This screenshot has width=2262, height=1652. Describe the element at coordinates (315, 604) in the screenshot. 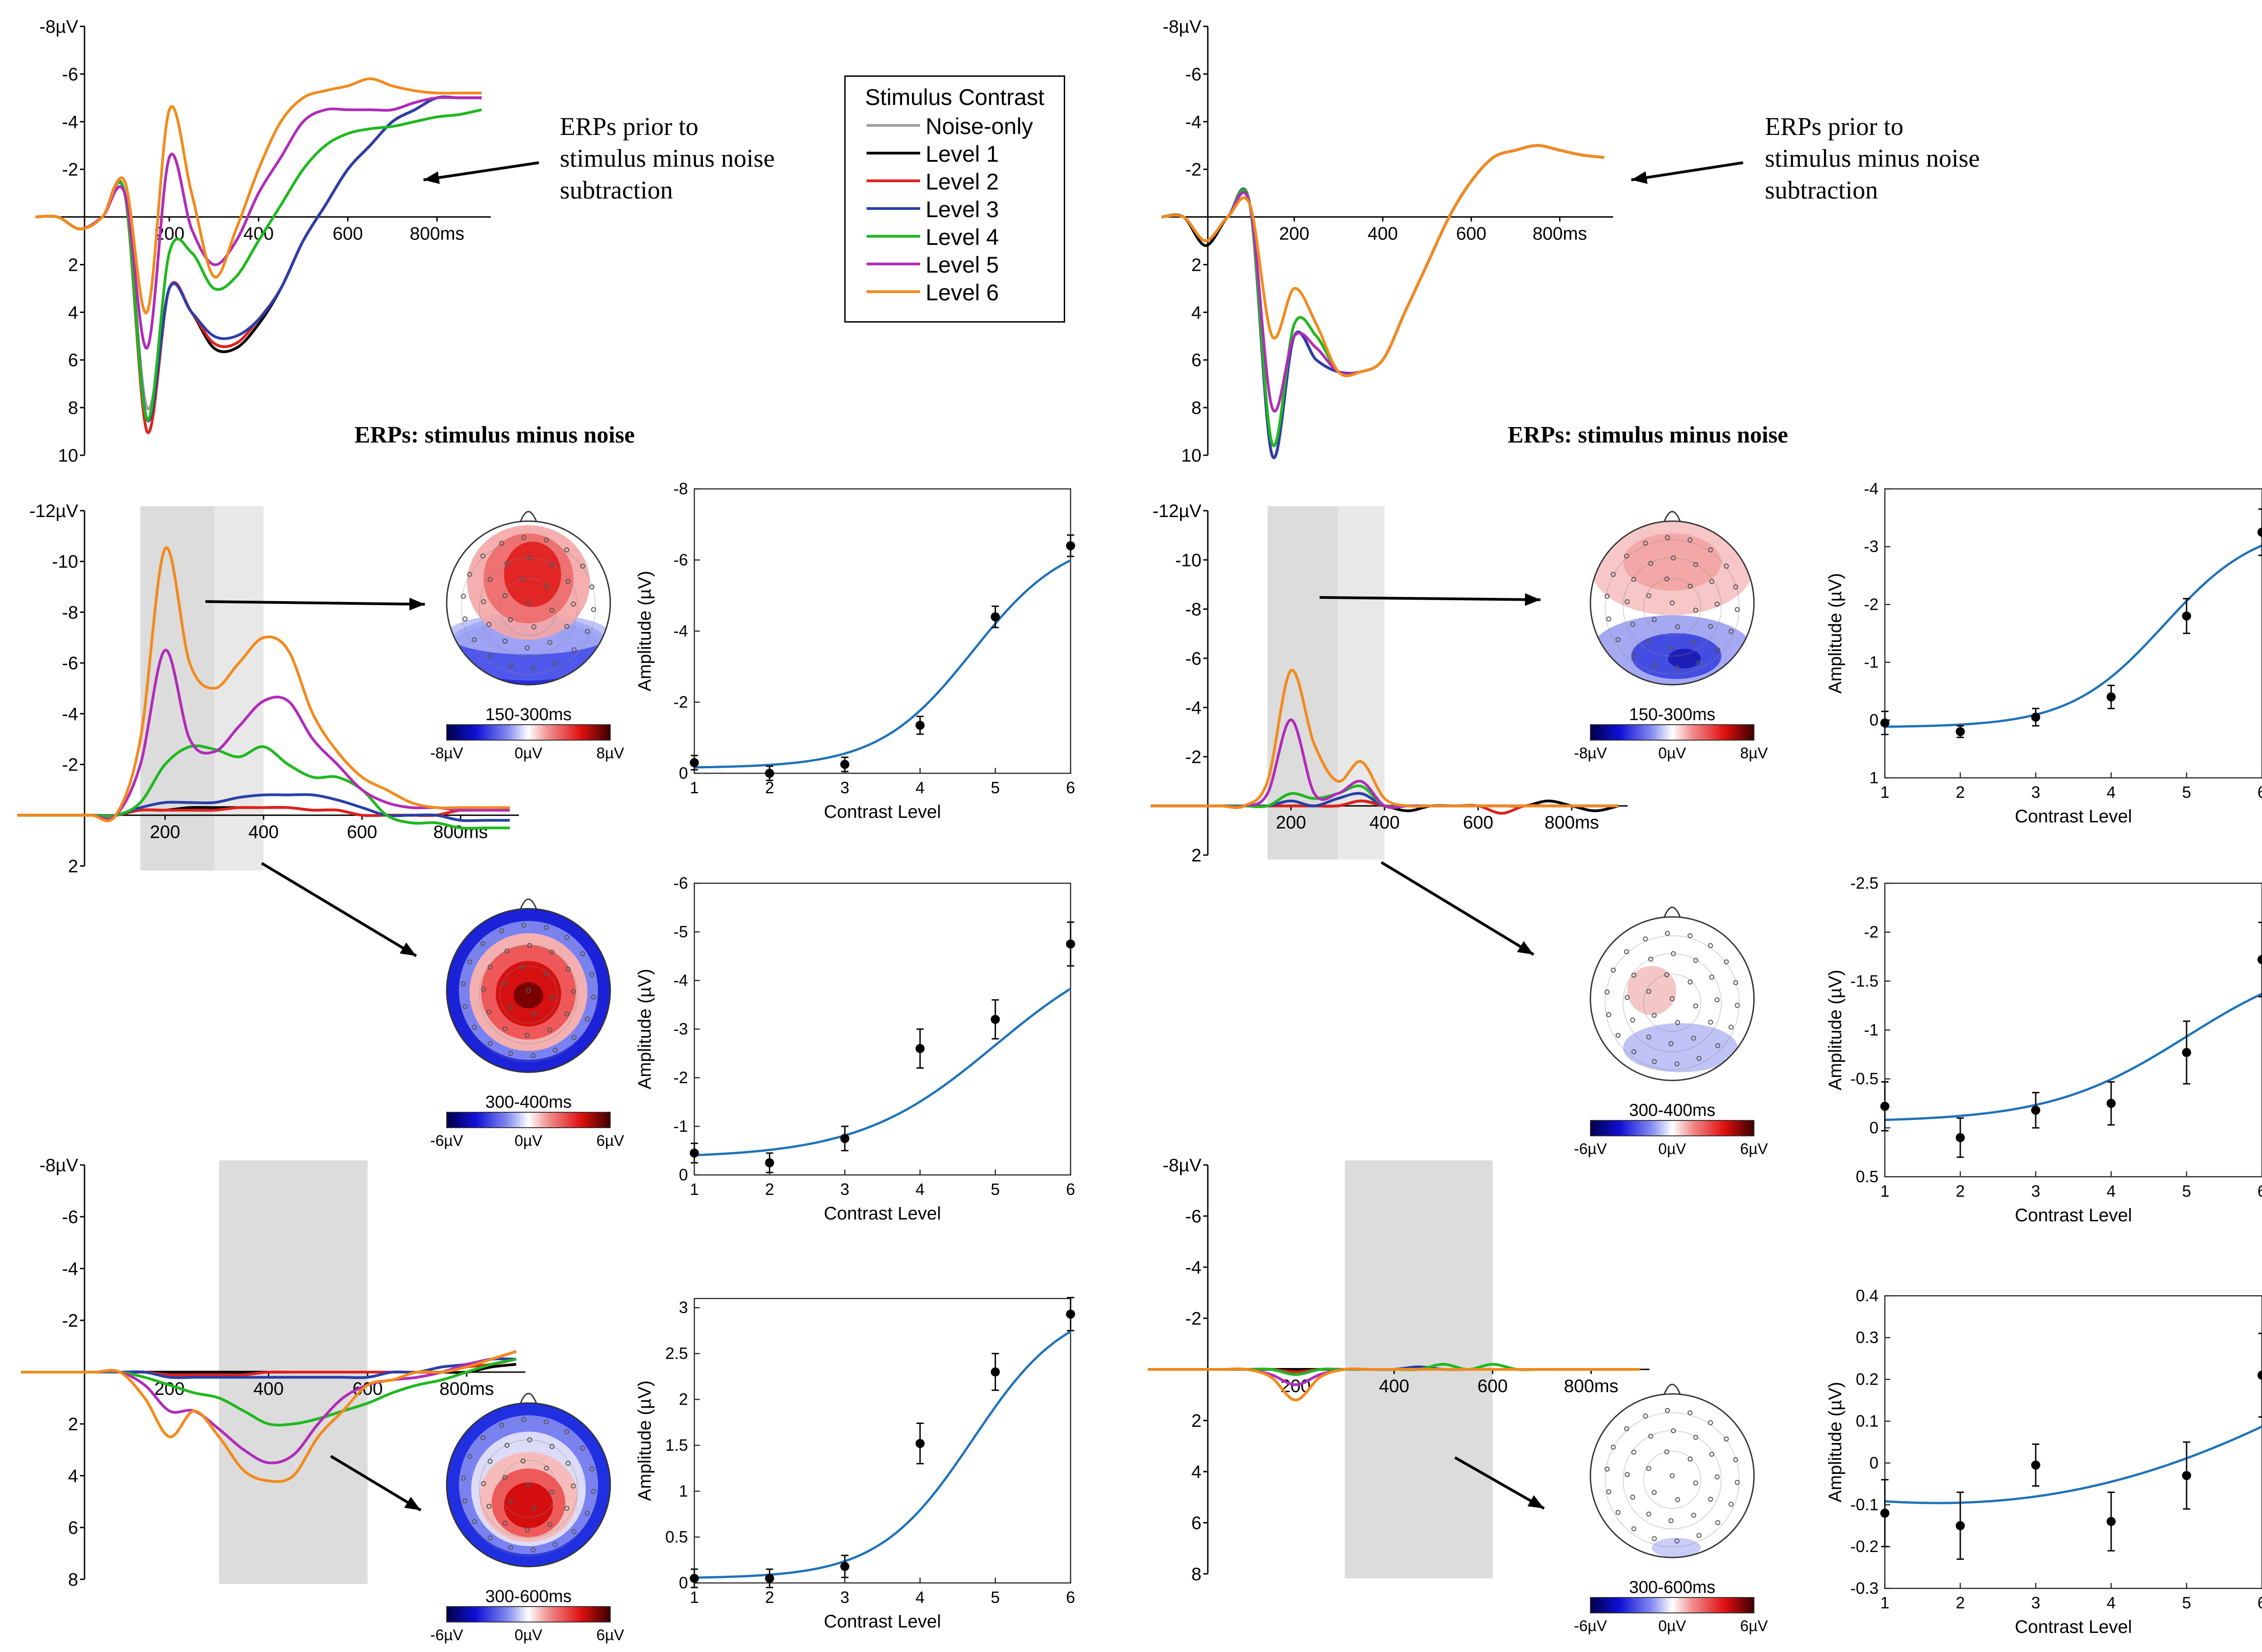

I see `pointer-arrow` at that location.